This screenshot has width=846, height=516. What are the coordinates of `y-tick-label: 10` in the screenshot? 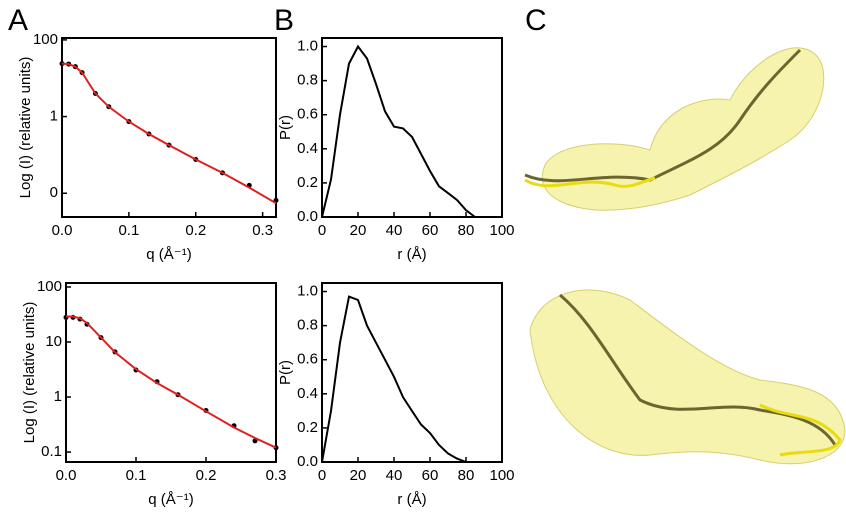 It's located at (53, 341).